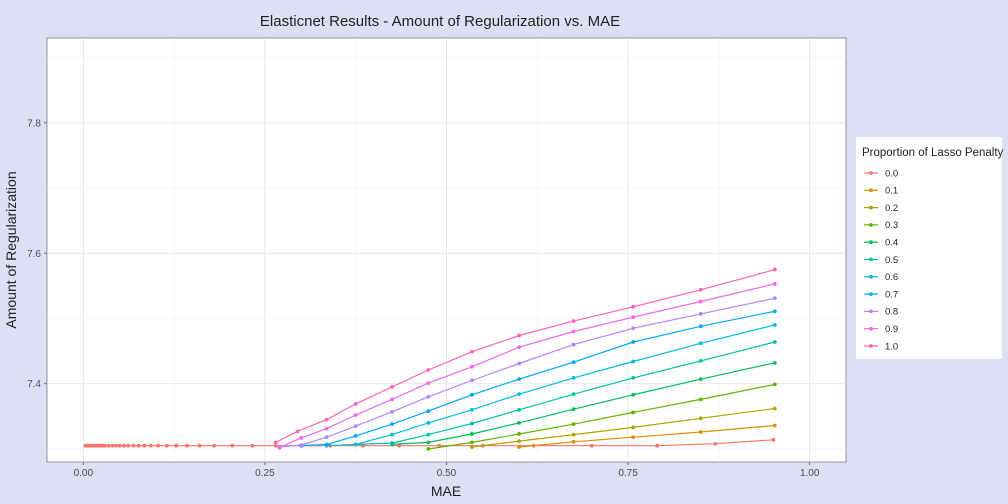 The height and width of the screenshot is (504, 1008). I want to click on x-tick-label: 1.00, so click(810, 473).